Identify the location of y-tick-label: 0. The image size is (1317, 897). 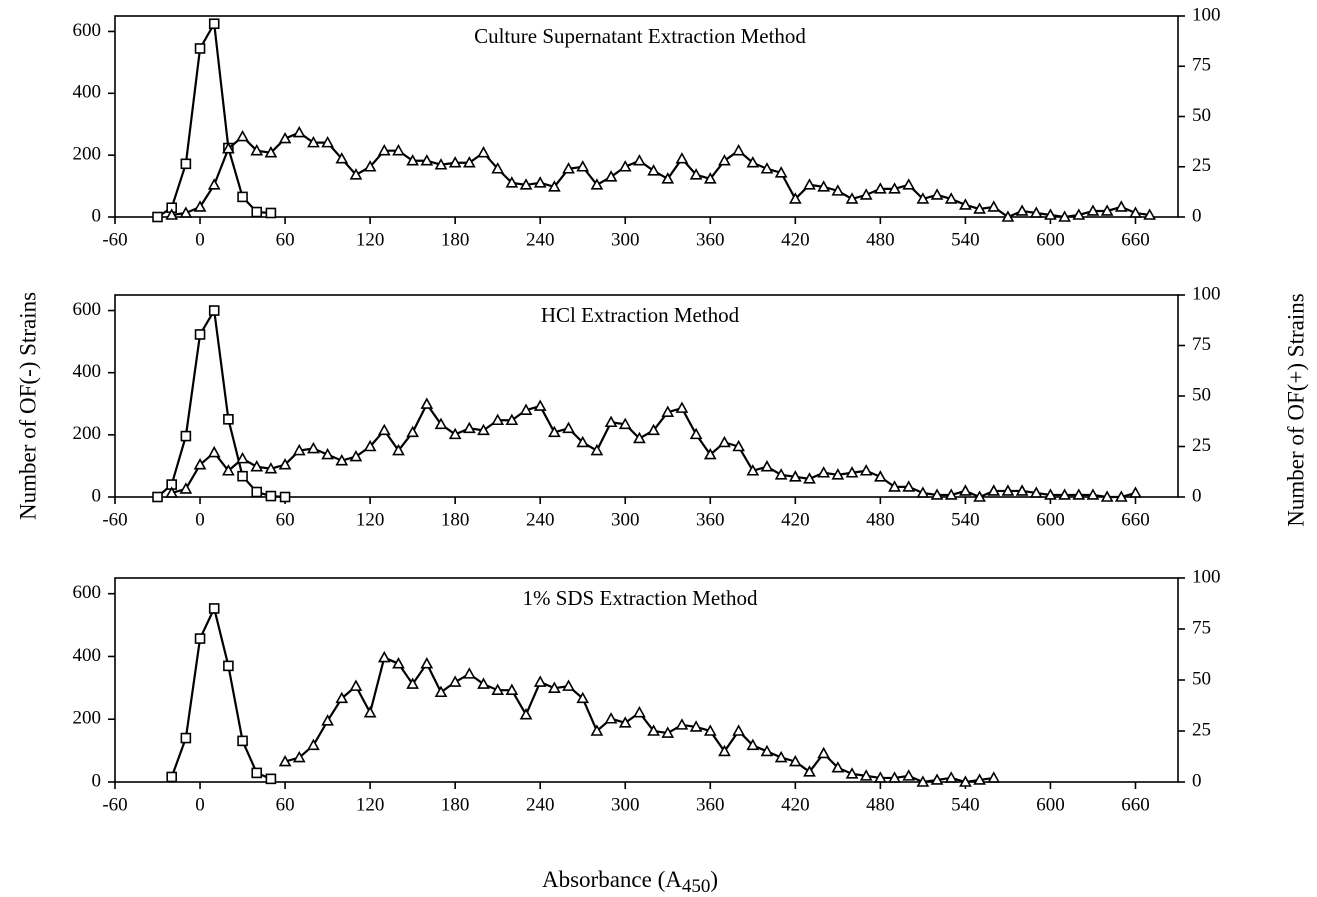
(97, 495).